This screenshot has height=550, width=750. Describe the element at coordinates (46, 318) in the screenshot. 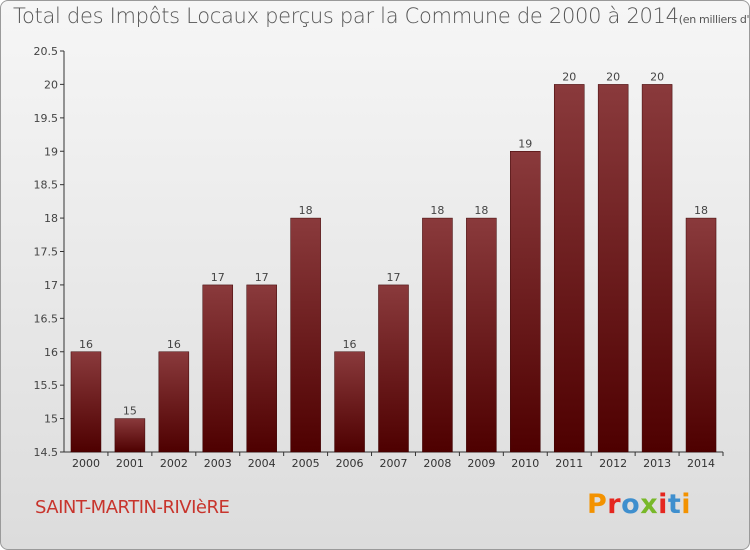

I see `y-tick-label: 16.5` at that location.